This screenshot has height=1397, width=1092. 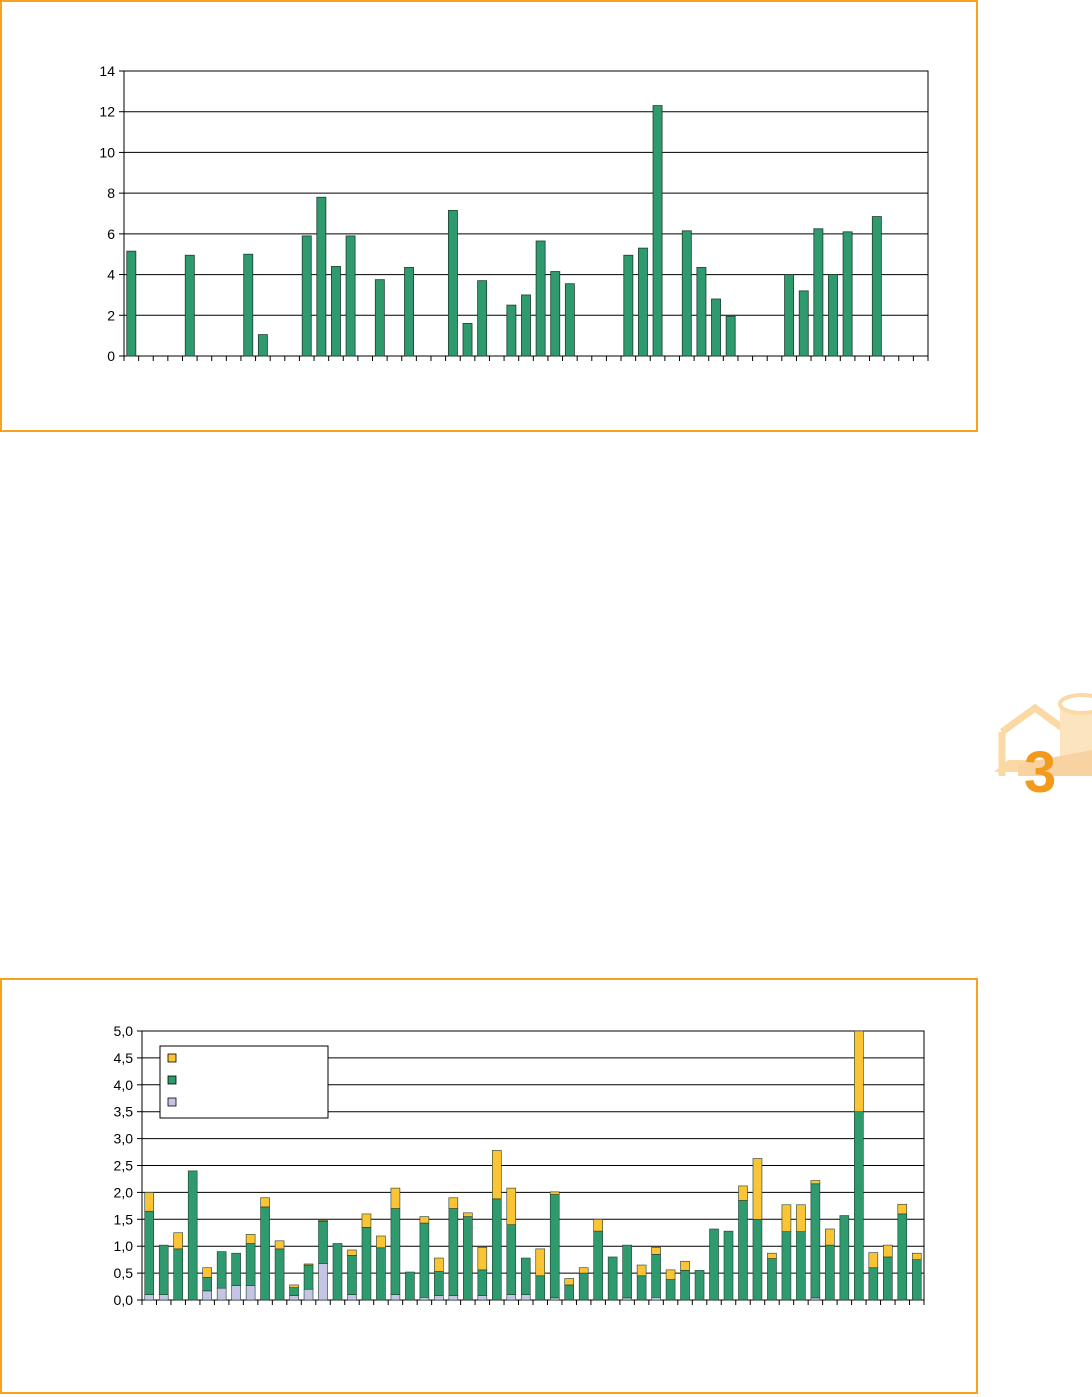 I want to click on y-tick-label: 0, so click(x=111, y=356).